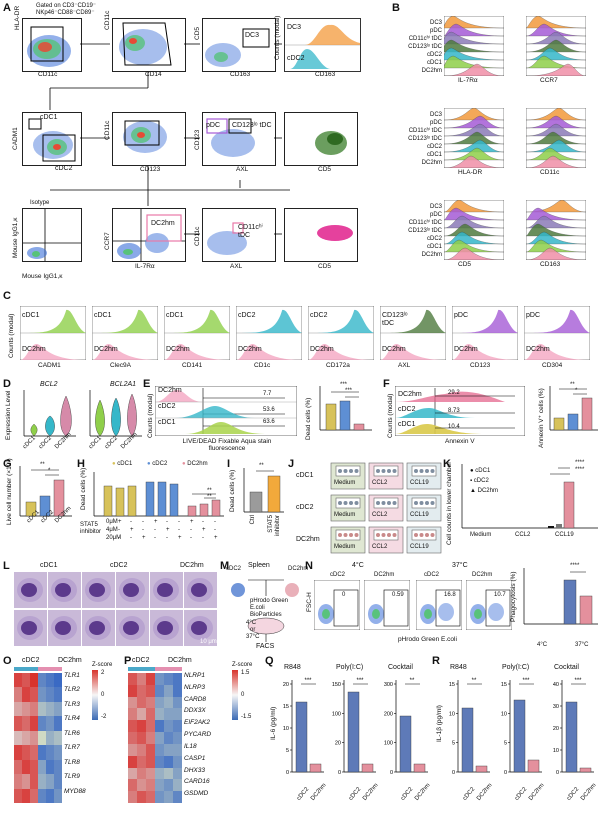 The height and width of the screenshot is (814, 603). Describe the element at coordinates (564, 535) in the screenshot. I see `bar-xlabel: CCL19` at that location.